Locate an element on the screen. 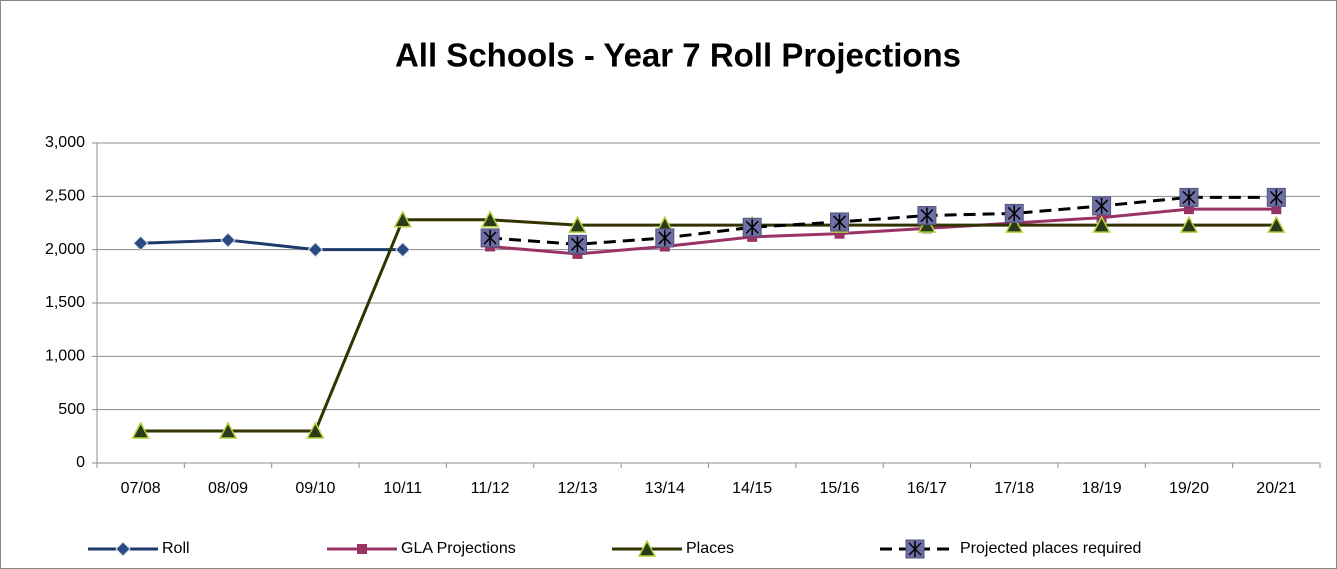 Image resolution: width=1337 pixels, height=569 pixels. x-tick-label: 11/12 is located at coordinates (490, 488).